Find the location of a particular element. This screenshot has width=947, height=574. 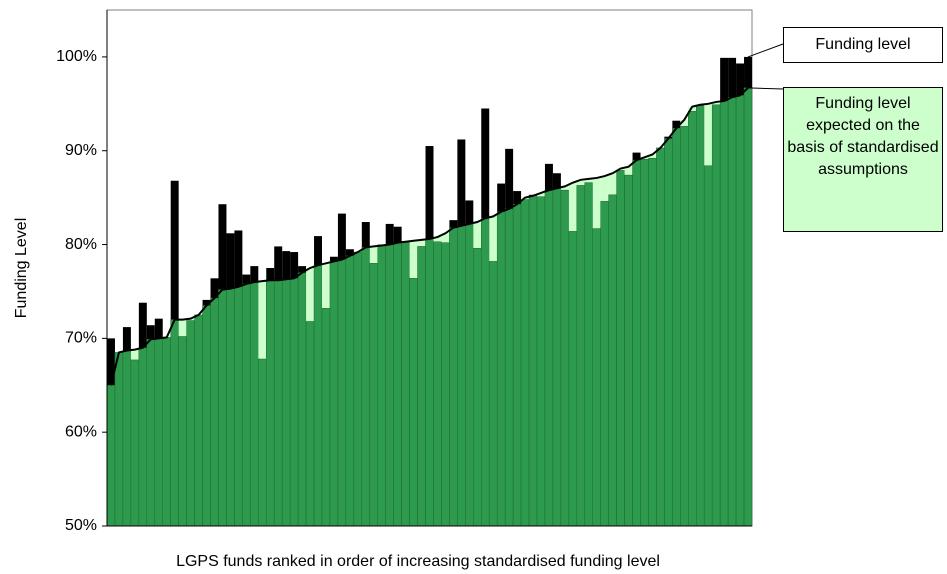

y-tick-label: 50% is located at coordinates (81, 525).